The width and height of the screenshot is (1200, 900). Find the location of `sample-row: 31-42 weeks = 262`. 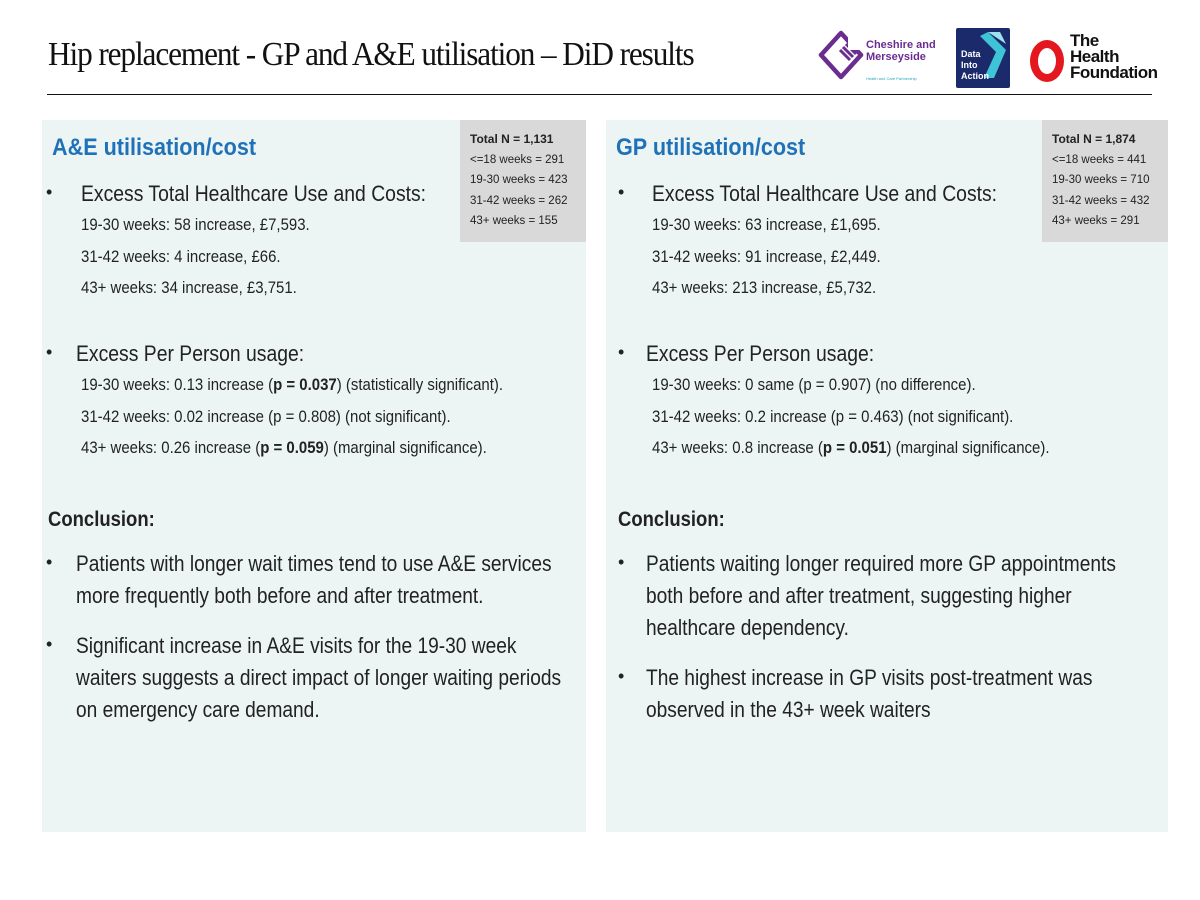

sample-row: 31-42 weeks = 262 is located at coordinates (519, 200).